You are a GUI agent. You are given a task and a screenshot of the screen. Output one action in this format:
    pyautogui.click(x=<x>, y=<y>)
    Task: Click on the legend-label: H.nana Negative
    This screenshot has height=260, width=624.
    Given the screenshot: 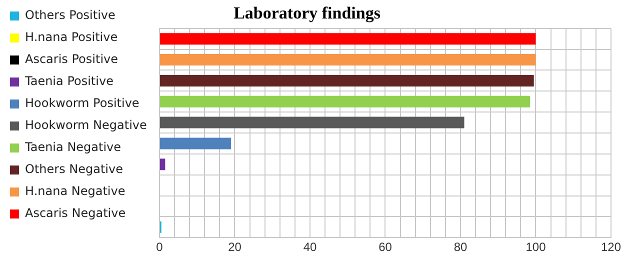 What is the action you would take?
    pyautogui.click(x=75, y=191)
    